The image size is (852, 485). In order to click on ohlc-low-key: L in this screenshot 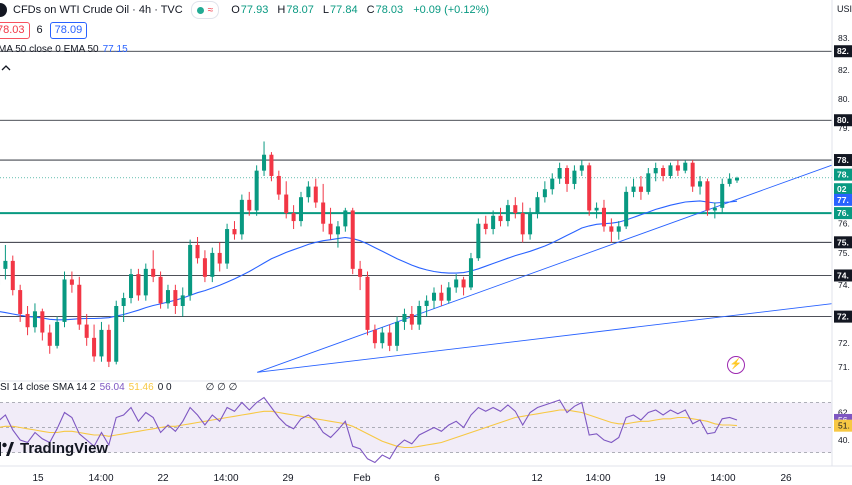, I will do `click(326, 10)`.